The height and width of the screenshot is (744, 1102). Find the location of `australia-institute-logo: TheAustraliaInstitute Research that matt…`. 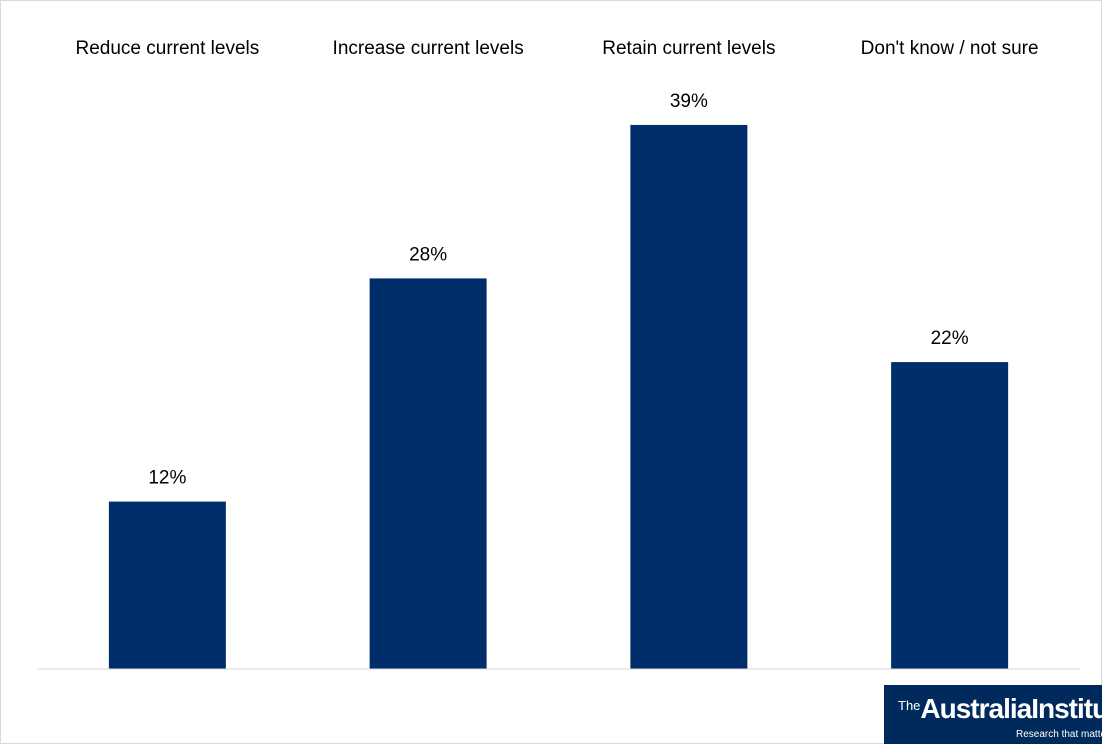

australia-institute-logo: TheAustraliaInstitute Research that matt… is located at coordinates (993, 714).